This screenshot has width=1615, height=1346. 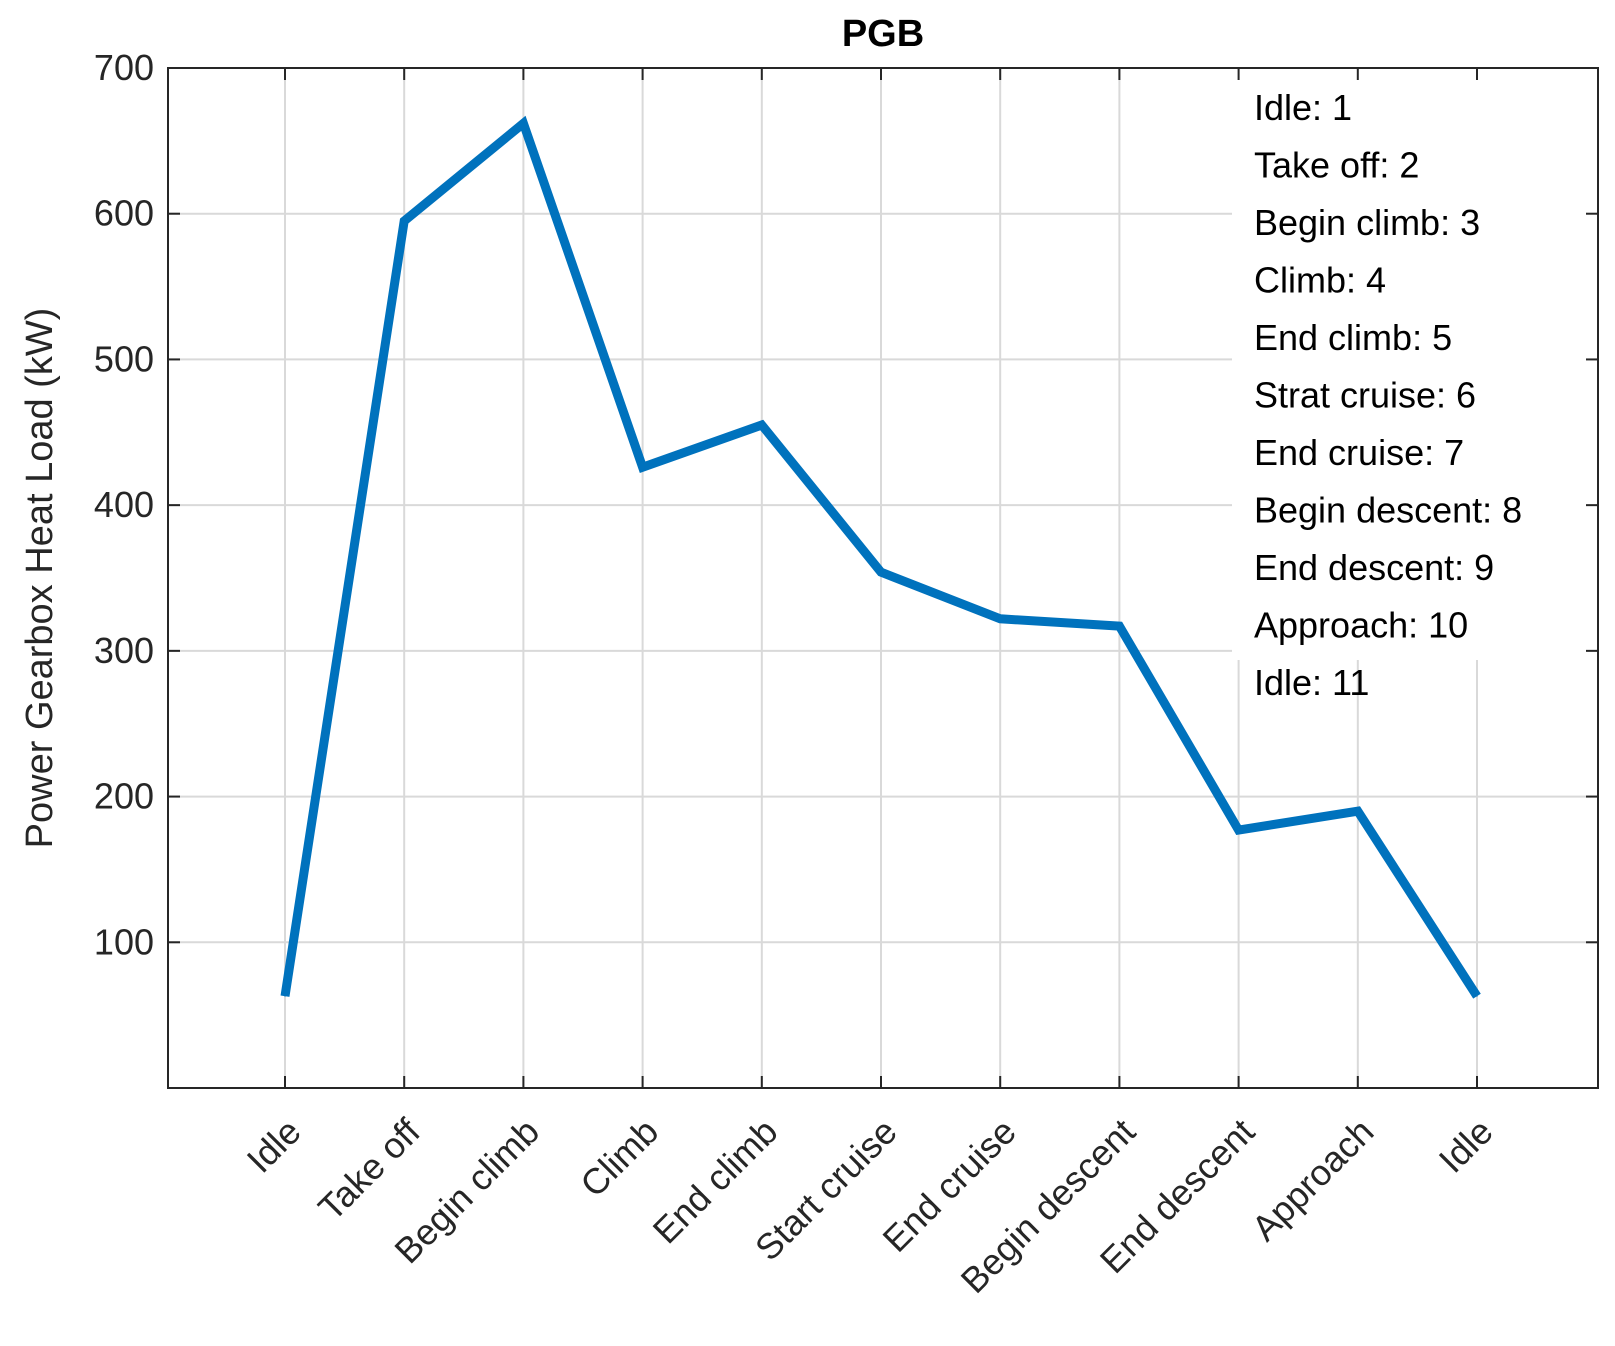 I want to click on annotation-line: Idle: 11, so click(x=1311, y=682).